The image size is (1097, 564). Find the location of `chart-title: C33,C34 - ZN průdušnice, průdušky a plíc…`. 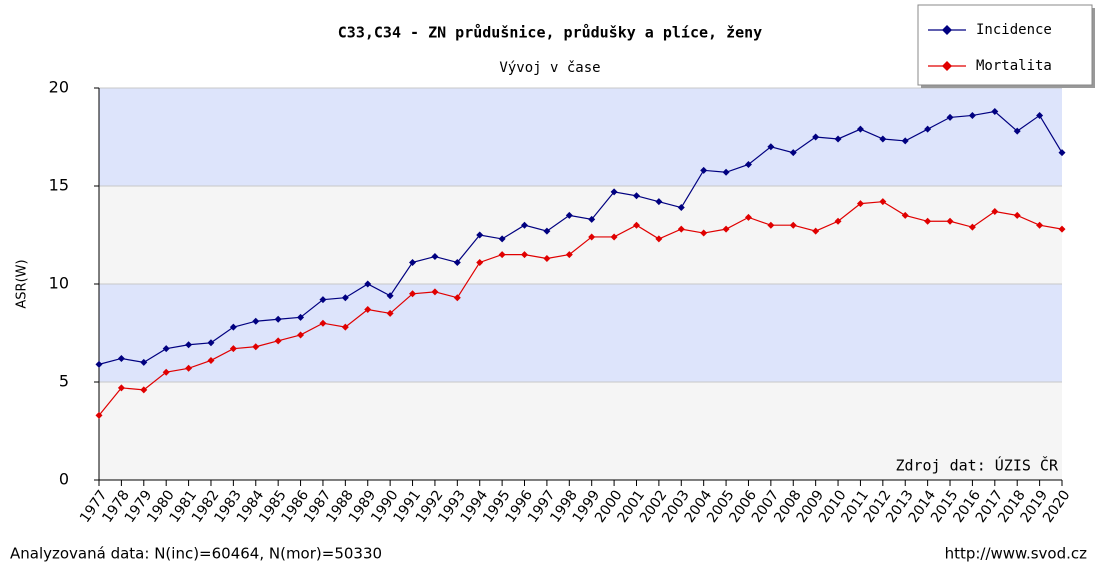

chart-title: C33,C34 - ZN průdušnice, průdušky a plíc… is located at coordinates (550, 33).